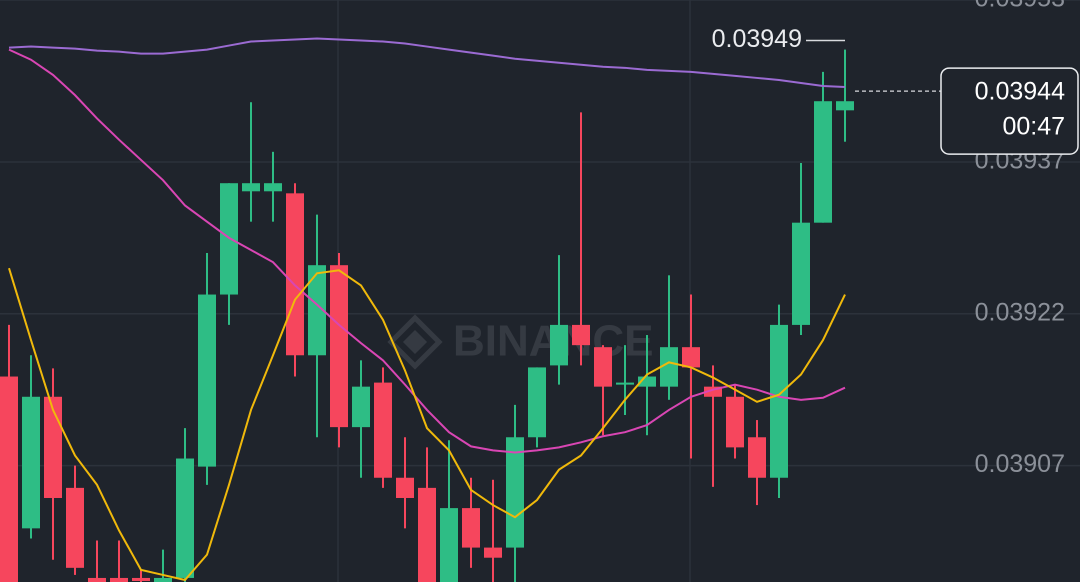 This screenshot has height=582, width=1080. Describe the element at coordinates (427, 63) in the screenshot. I see `ma-line` at that location.